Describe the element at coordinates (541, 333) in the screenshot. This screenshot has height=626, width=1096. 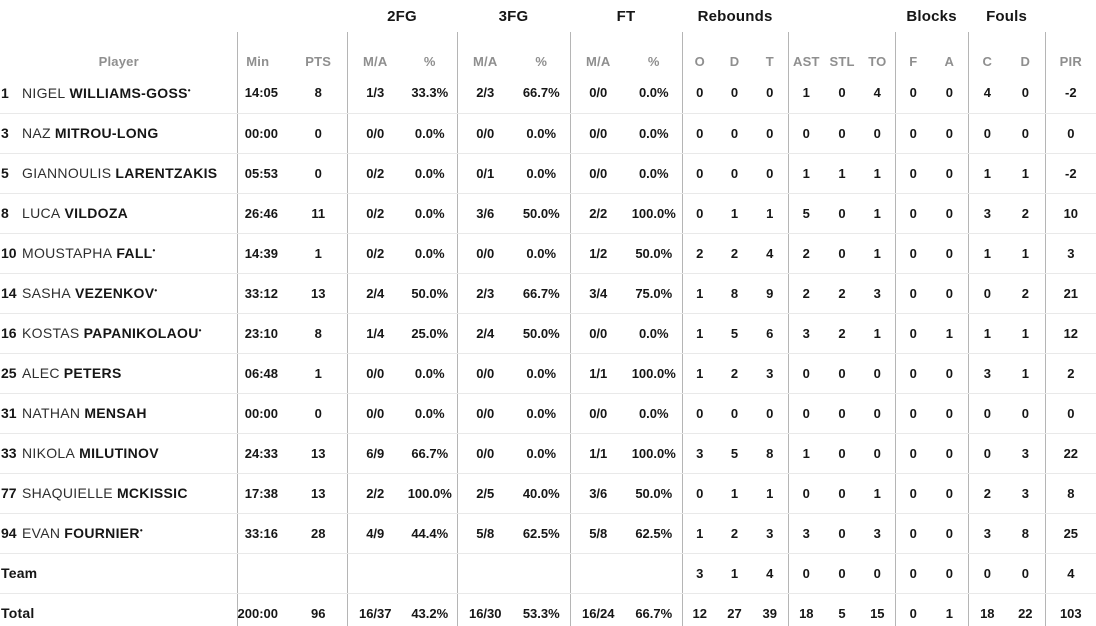
I see `cell-3fg-pct: 50.0%` at that location.